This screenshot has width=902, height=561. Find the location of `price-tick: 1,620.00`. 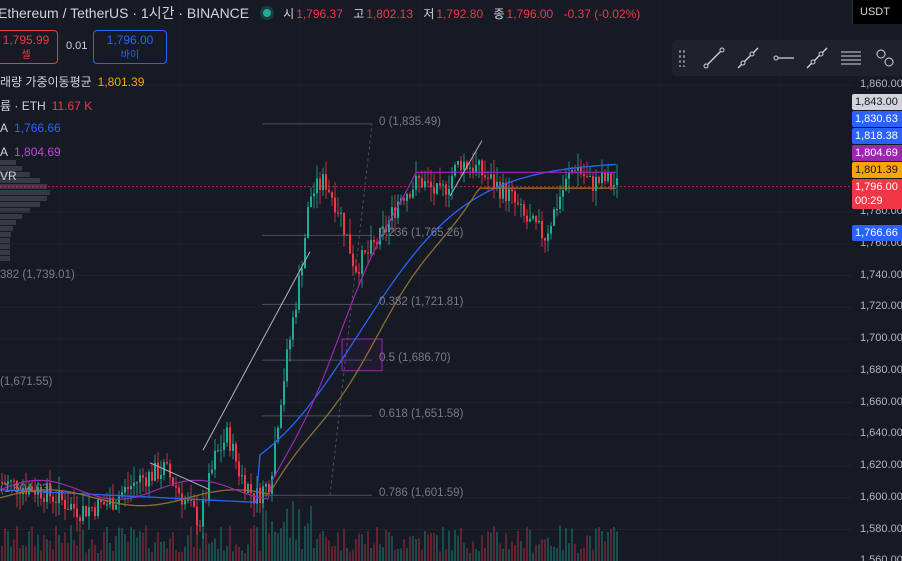

price-tick: 1,620.00 is located at coordinates (881, 465).